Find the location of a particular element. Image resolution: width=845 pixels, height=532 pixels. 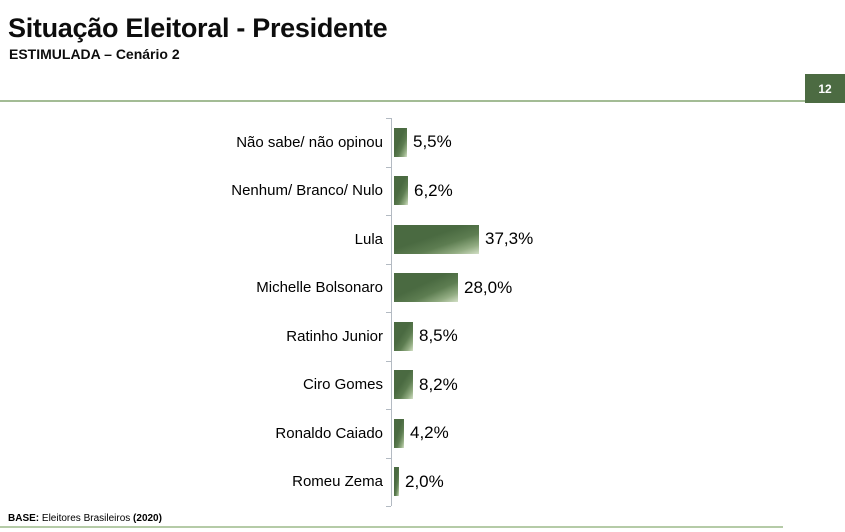

page-number-badge: 12 is located at coordinates (825, 88).